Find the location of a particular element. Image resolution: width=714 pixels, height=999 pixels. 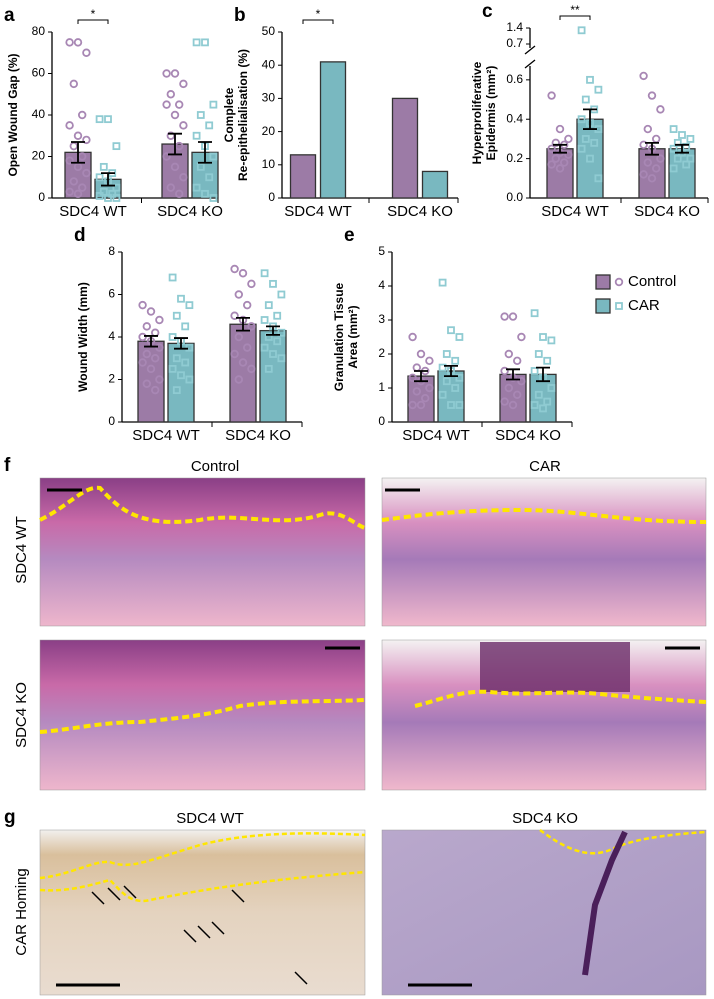

axis-break is located at coordinates (530, 64).